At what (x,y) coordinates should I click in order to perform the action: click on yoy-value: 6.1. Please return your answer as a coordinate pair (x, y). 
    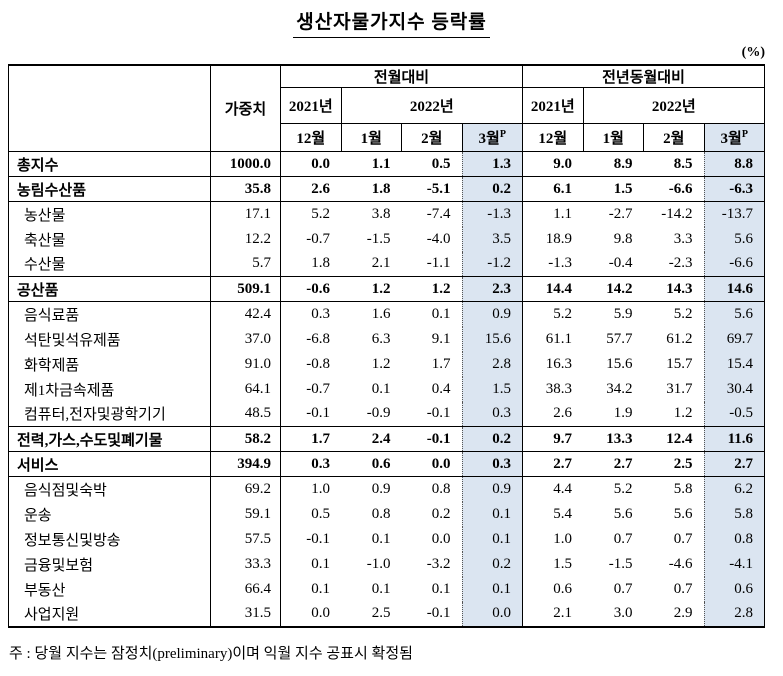
    Looking at the image, I should click on (552, 189).